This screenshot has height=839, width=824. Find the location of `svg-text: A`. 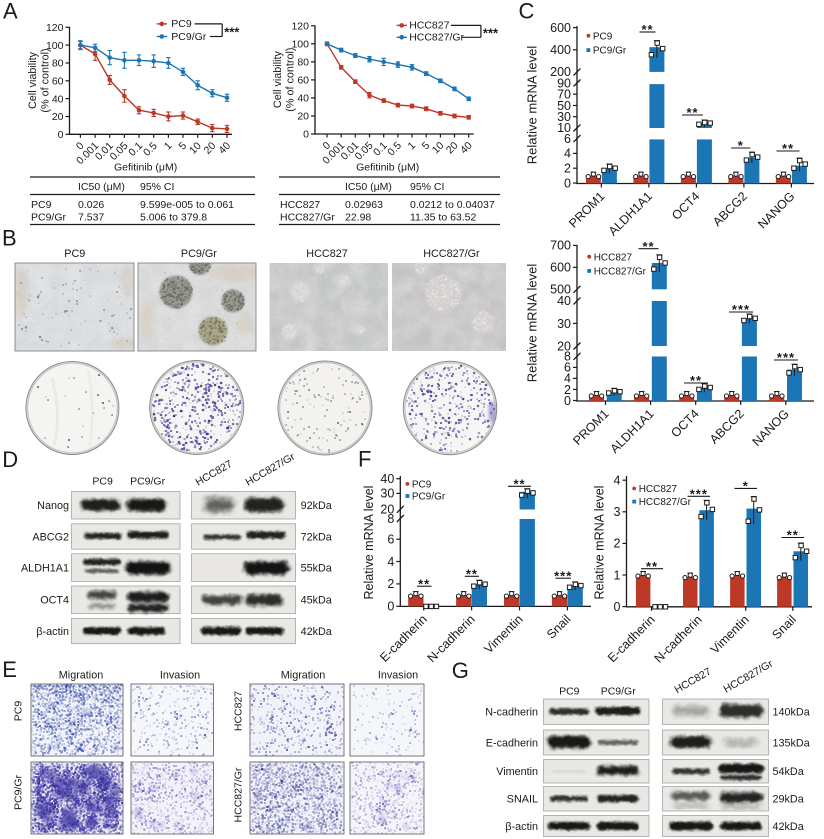

svg-text: A is located at coordinates (10, 12).